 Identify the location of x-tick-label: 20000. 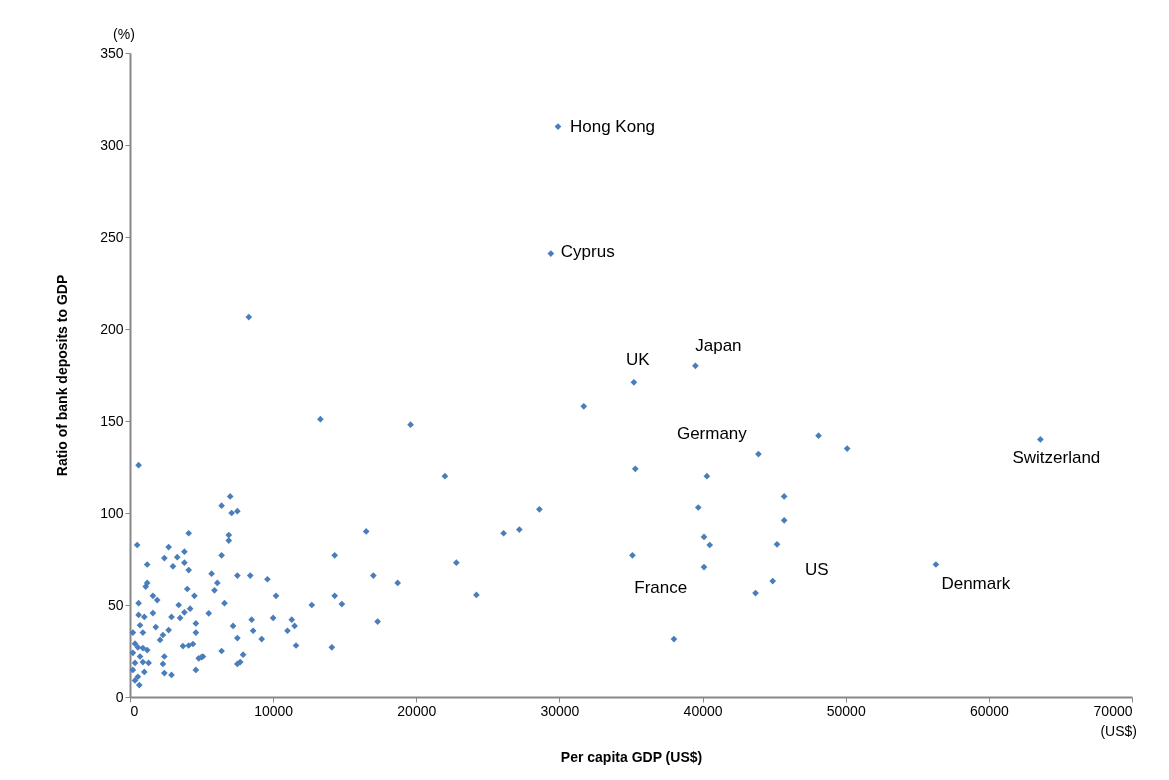
(417, 710).